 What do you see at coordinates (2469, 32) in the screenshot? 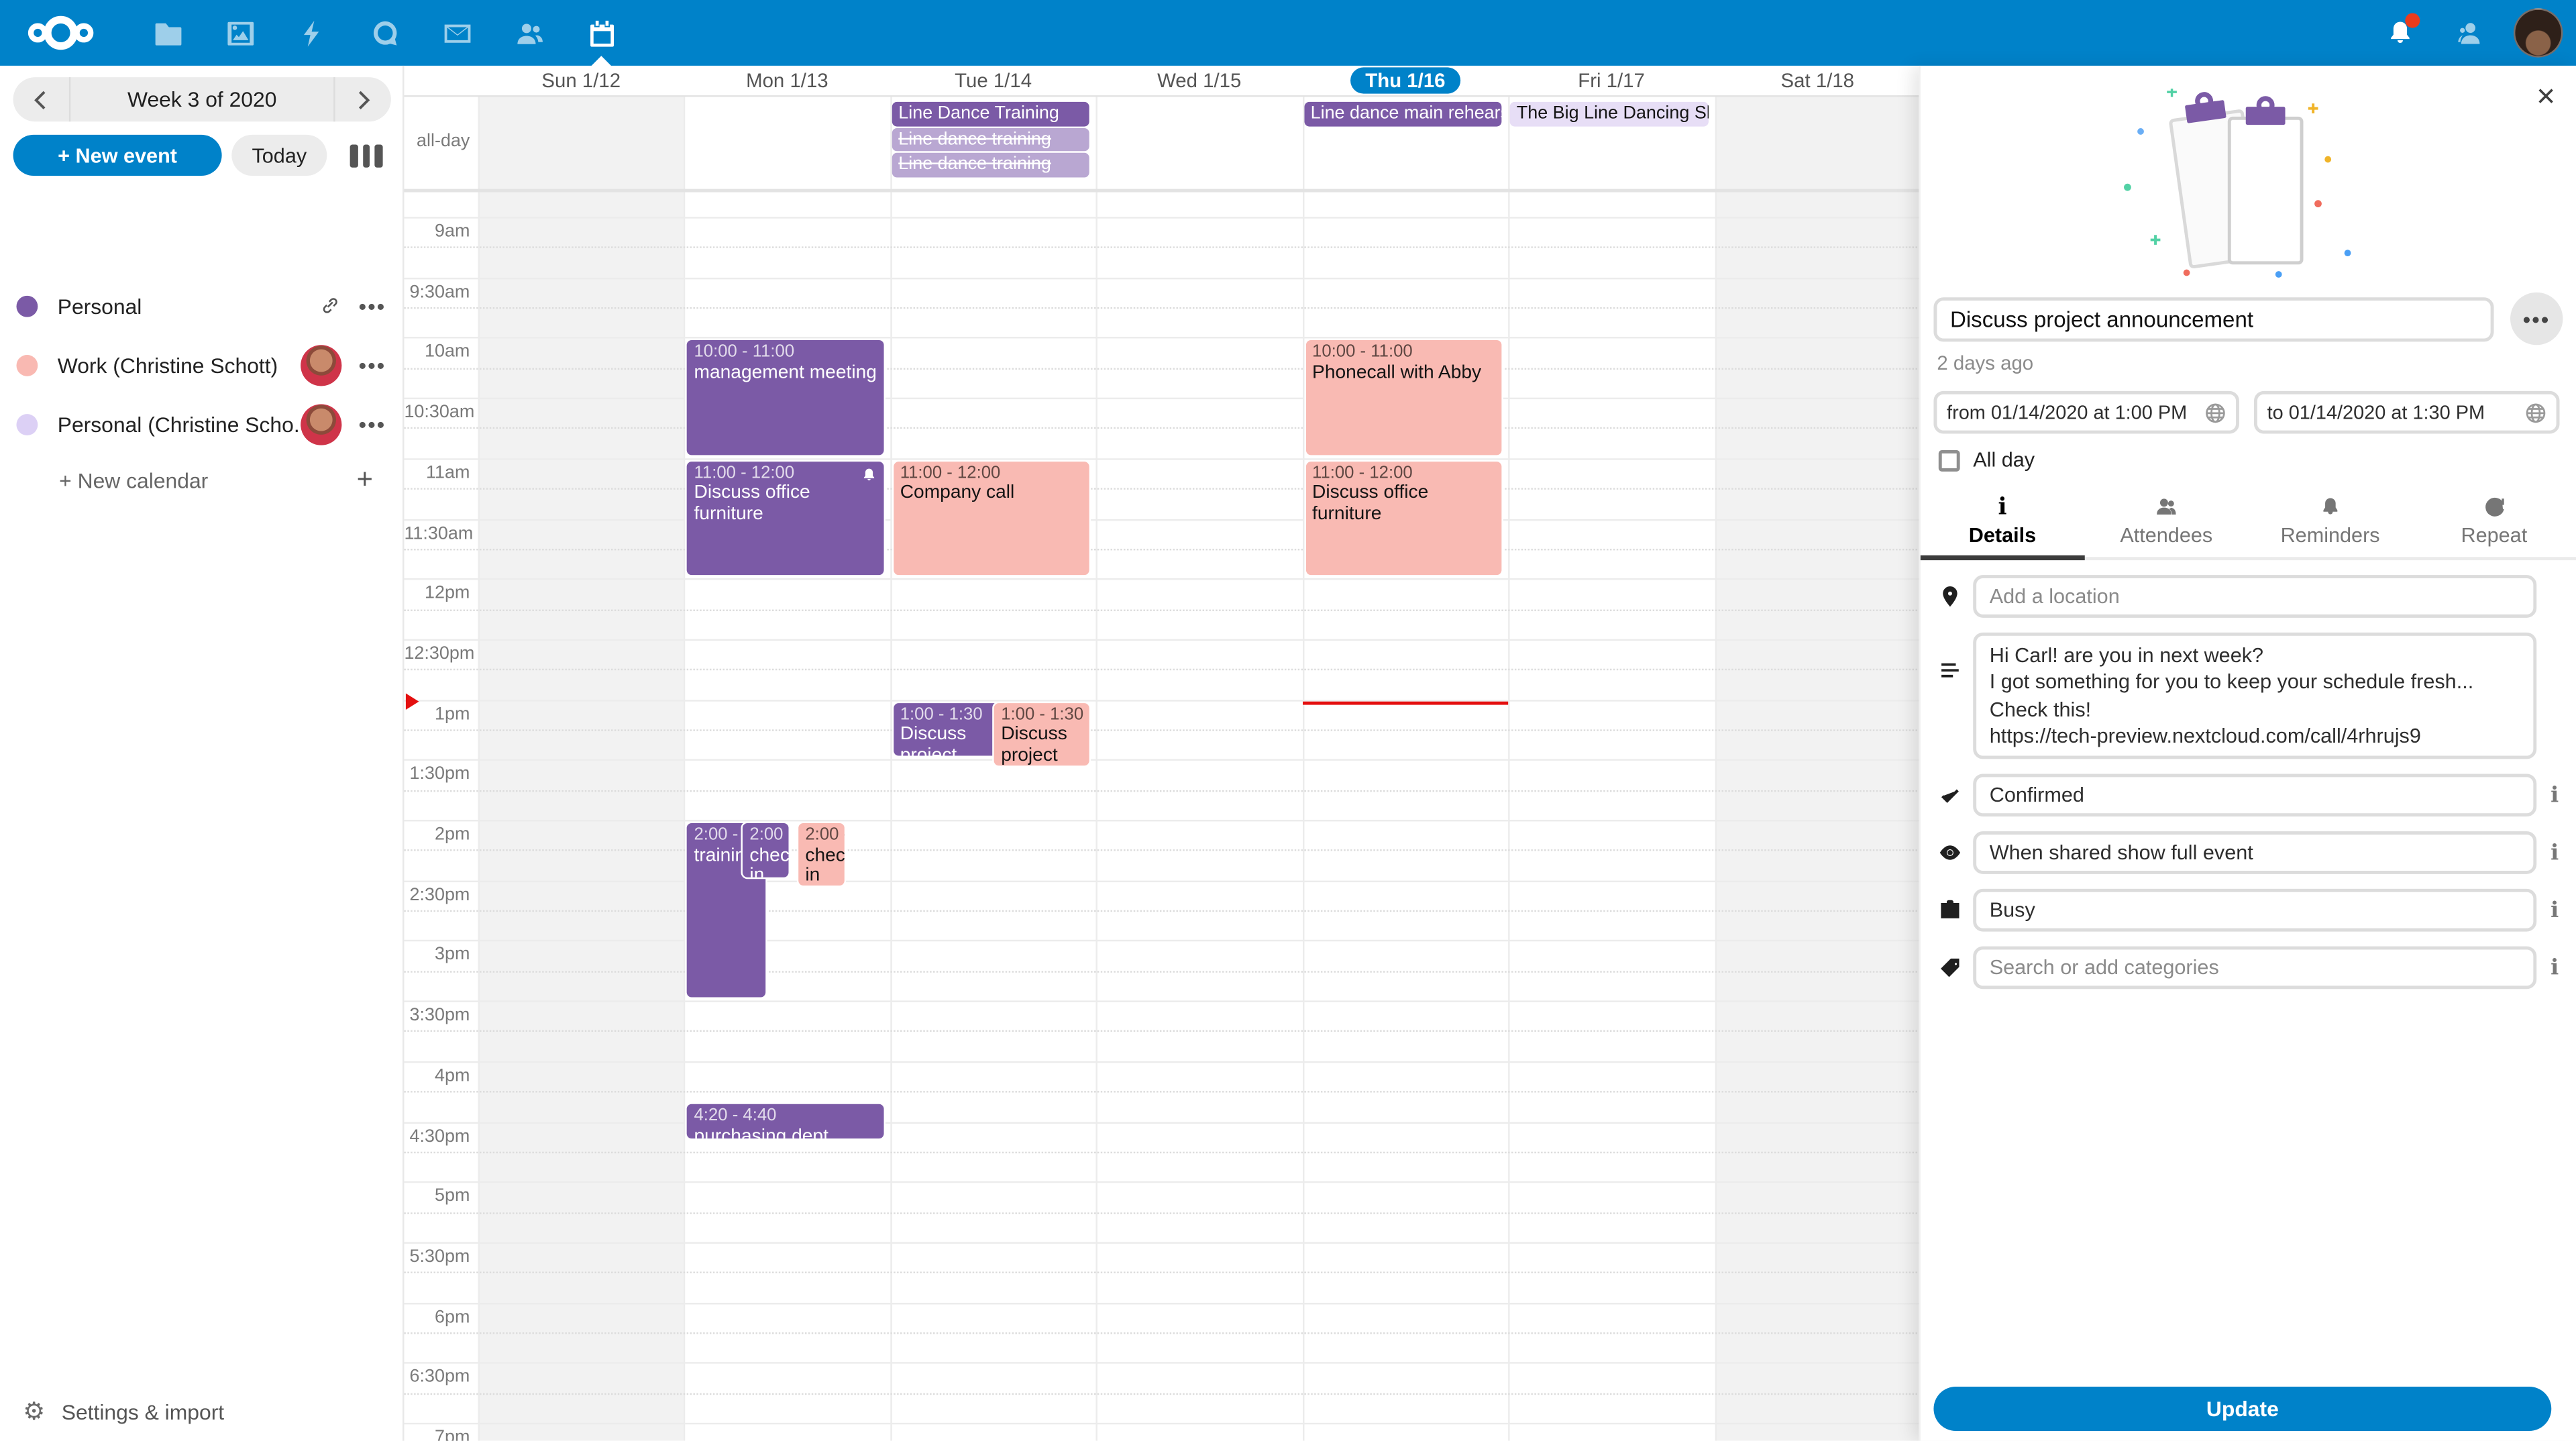
I see `contacts-menu-icon` at bounding box center [2469, 32].